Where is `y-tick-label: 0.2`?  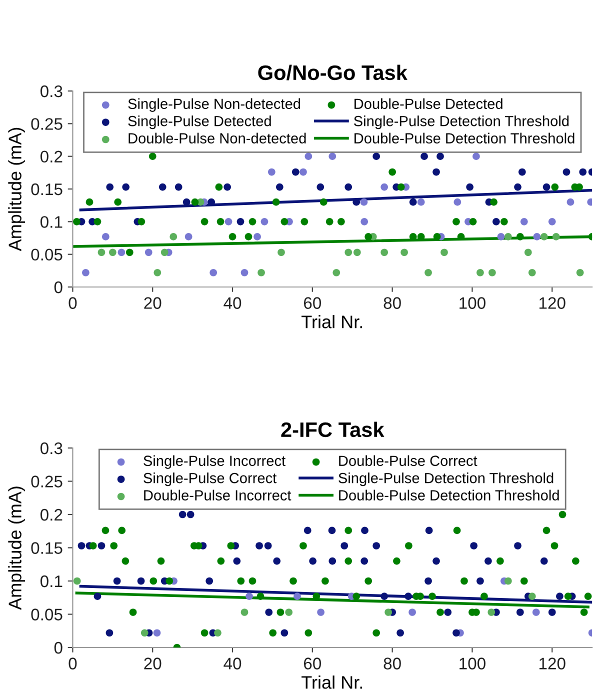 y-tick-label: 0.2 is located at coordinates (51, 156).